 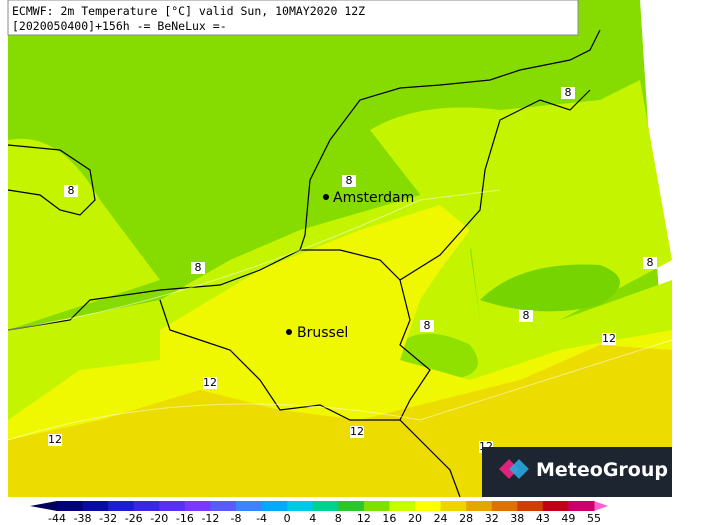 What do you see at coordinates (550, 288) in the screenshot?
I see `field-green-east` at bounding box center [550, 288].